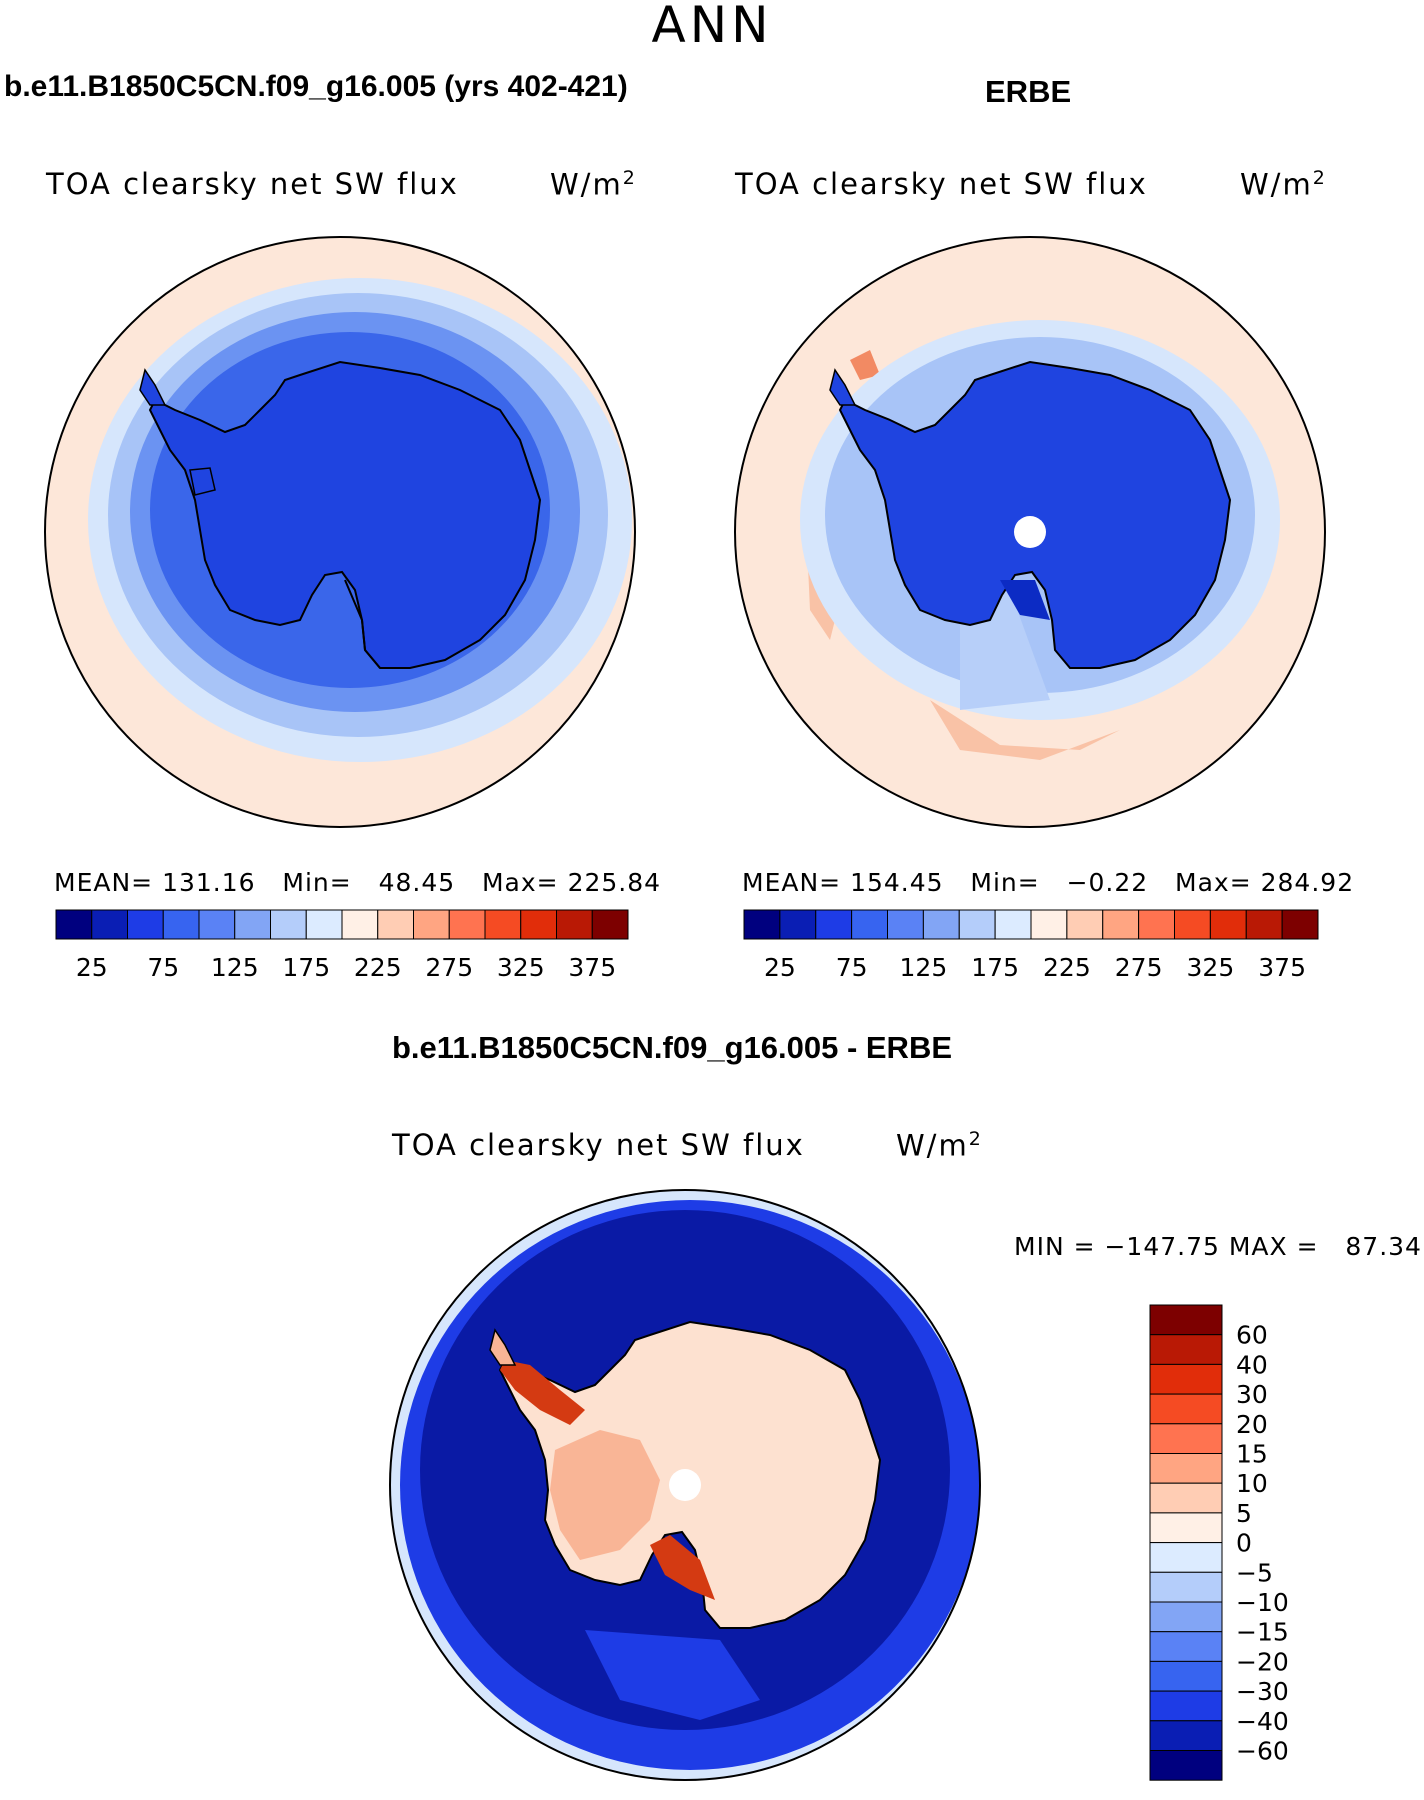 This screenshot has width=1424, height=1800. I want to click on map-2-pole-hole, so click(1030, 532).